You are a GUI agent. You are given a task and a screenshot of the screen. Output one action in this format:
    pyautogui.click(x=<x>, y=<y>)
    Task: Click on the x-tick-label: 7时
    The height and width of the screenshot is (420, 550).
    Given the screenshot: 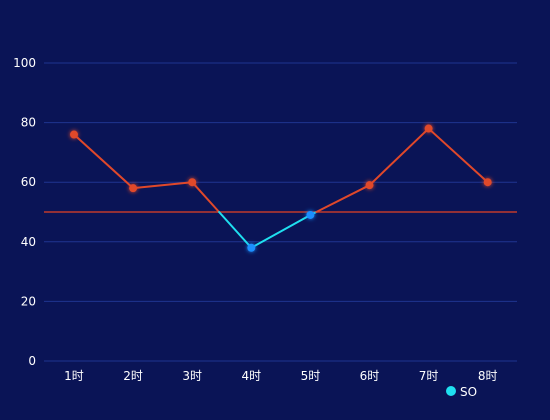 What is the action you would take?
    pyautogui.click(x=429, y=376)
    